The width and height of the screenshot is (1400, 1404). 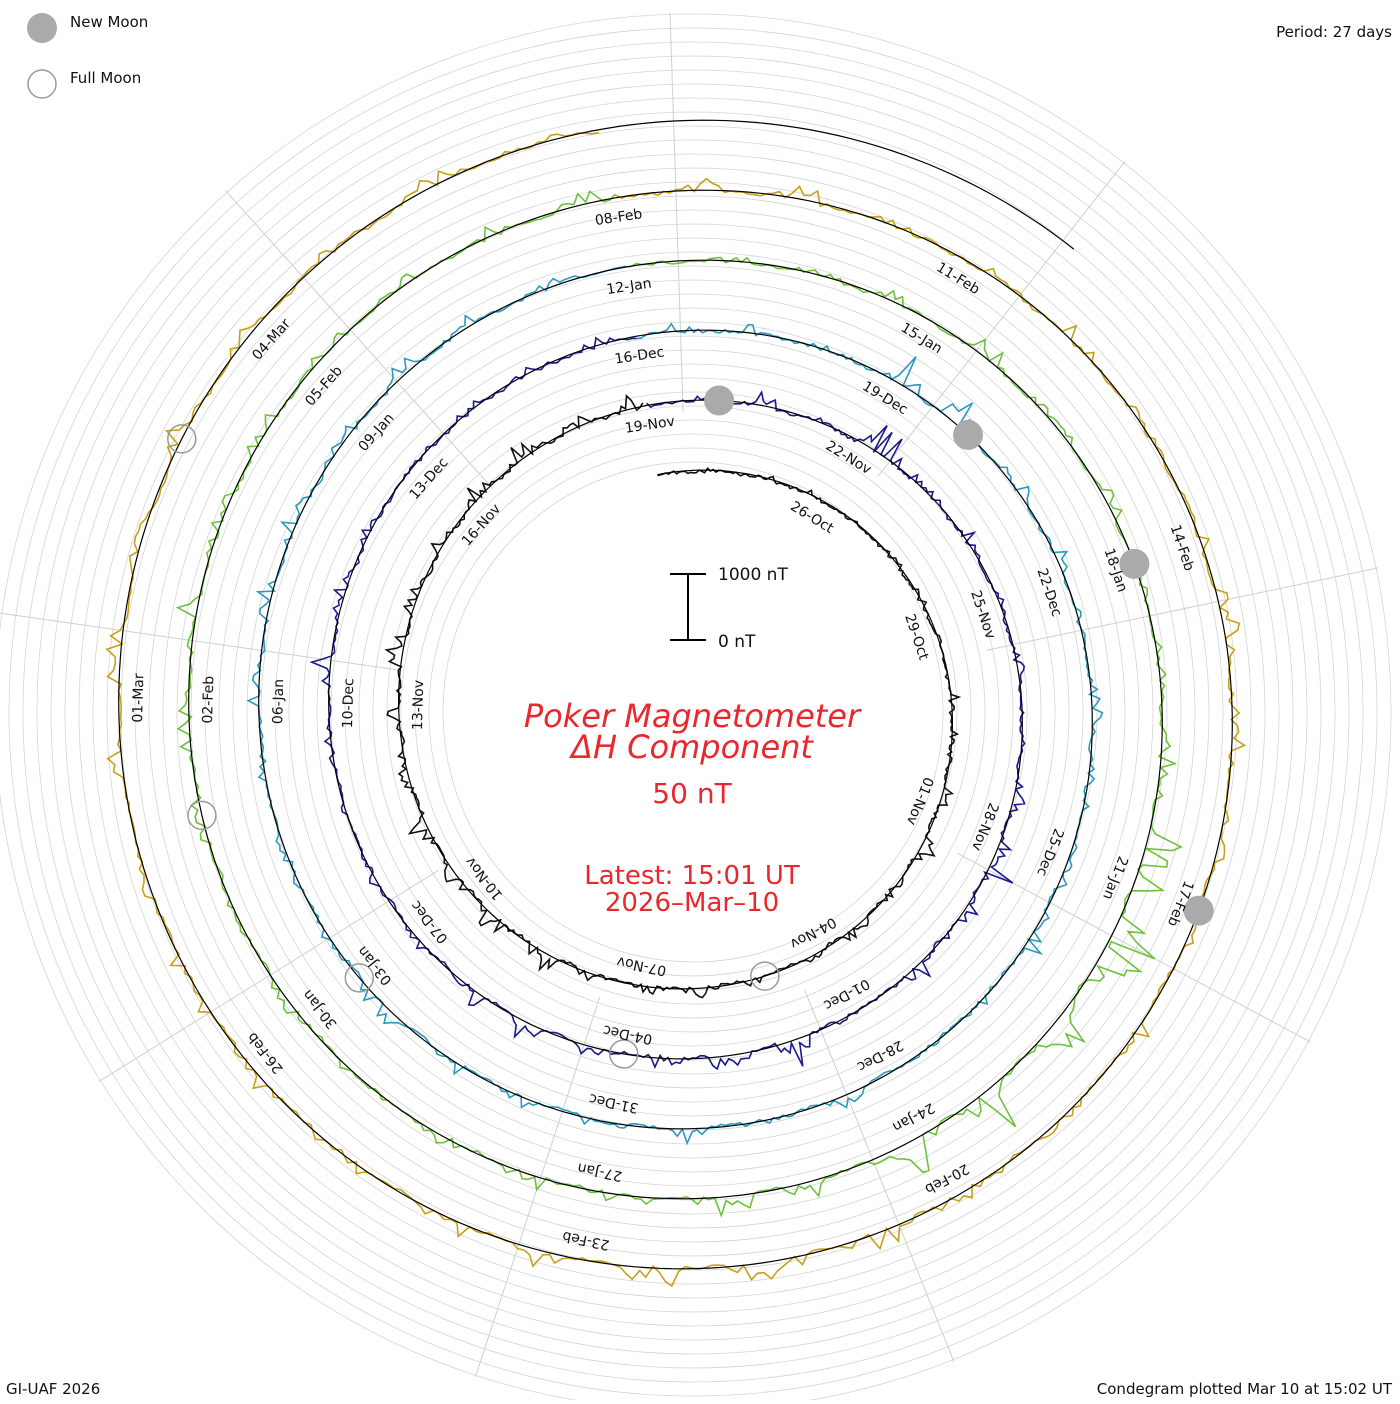 I want to click on chart-subtitle: ΔH Component, so click(x=691, y=747).